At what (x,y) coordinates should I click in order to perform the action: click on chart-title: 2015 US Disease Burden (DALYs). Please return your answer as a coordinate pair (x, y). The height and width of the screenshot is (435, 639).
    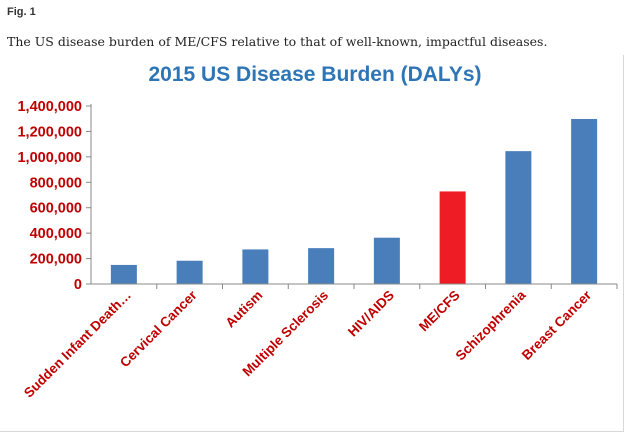
    Looking at the image, I should click on (314, 74).